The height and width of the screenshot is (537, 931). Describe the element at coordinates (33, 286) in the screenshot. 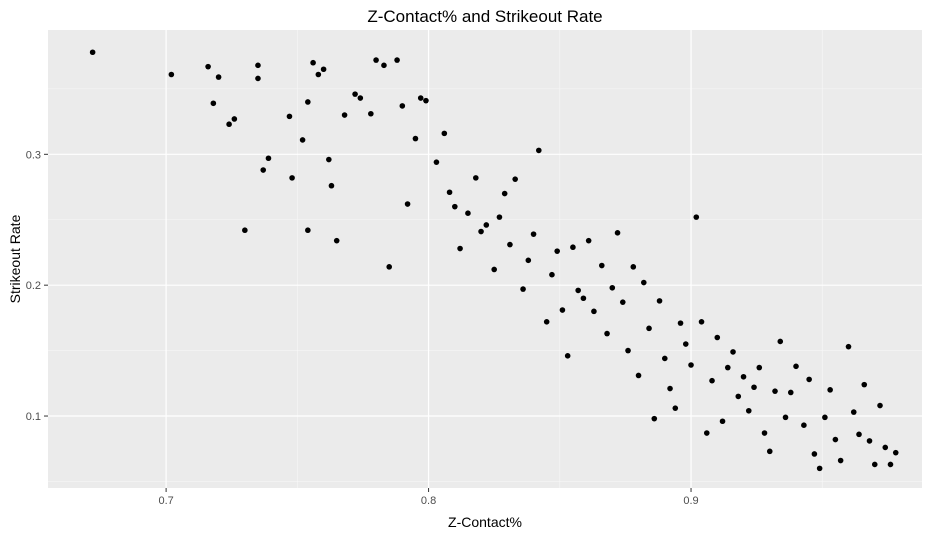

I see `y-tick-label: 0.2` at that location.